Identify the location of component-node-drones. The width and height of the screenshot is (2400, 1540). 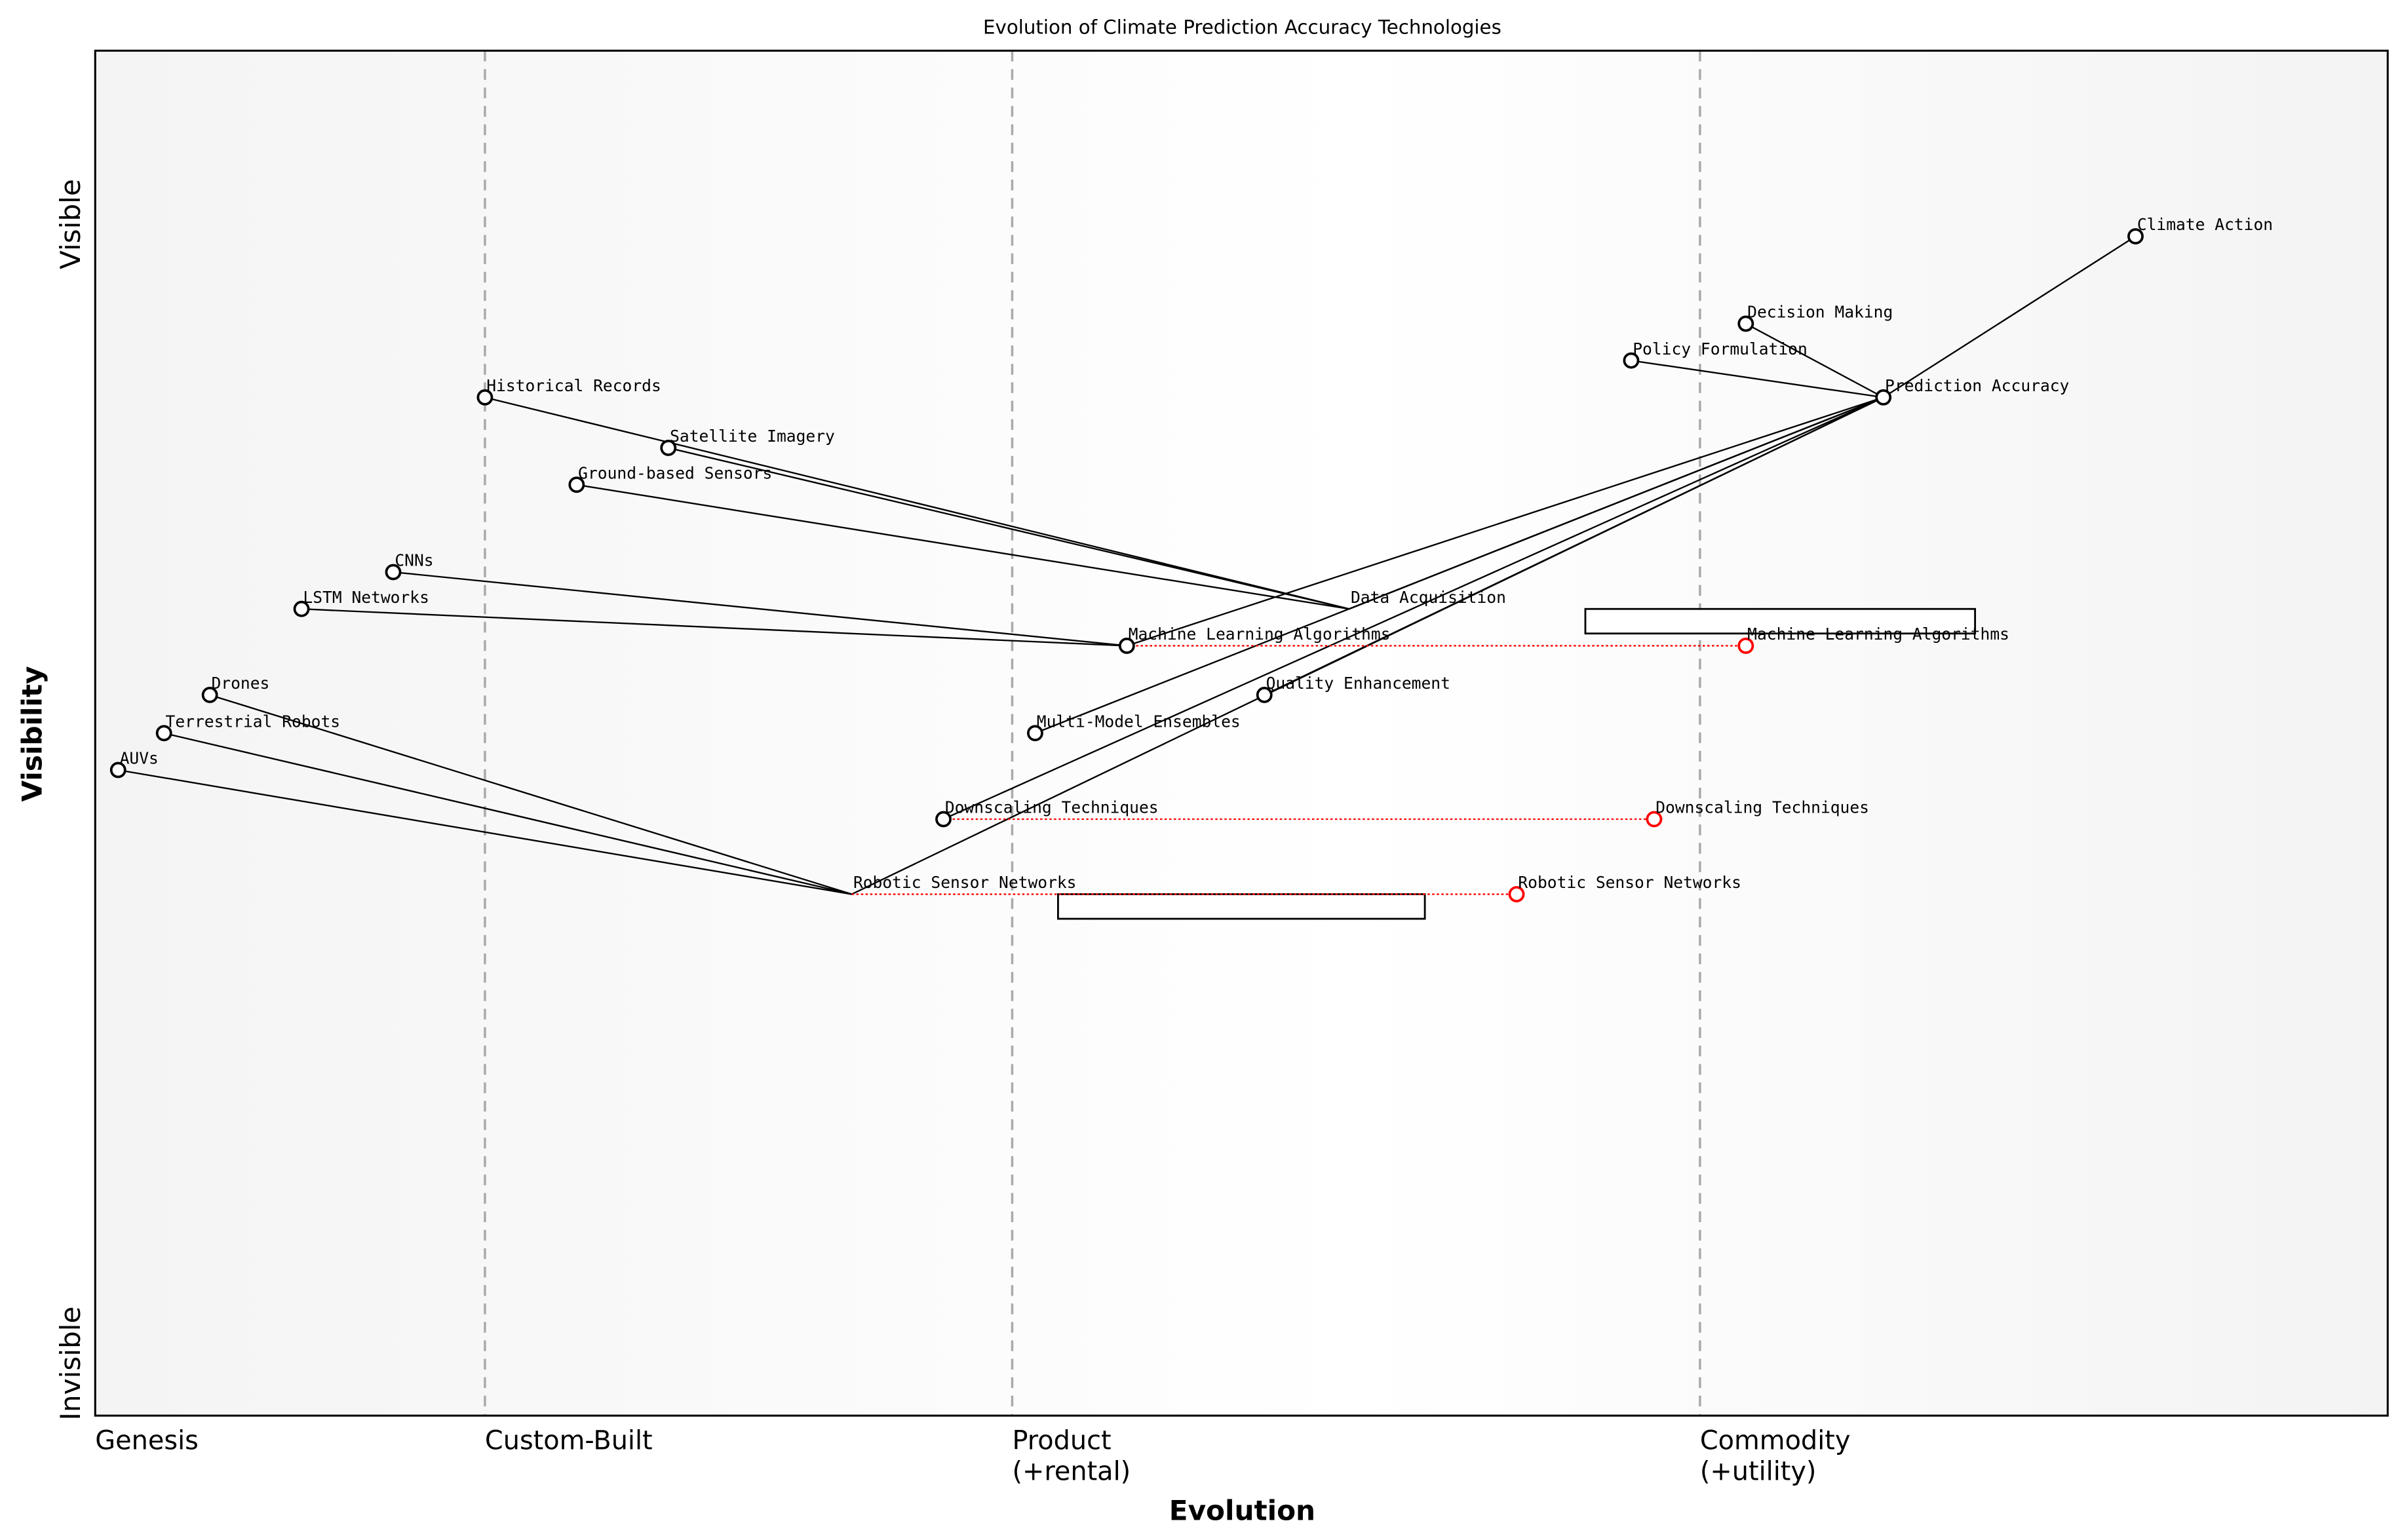
(209, 695).